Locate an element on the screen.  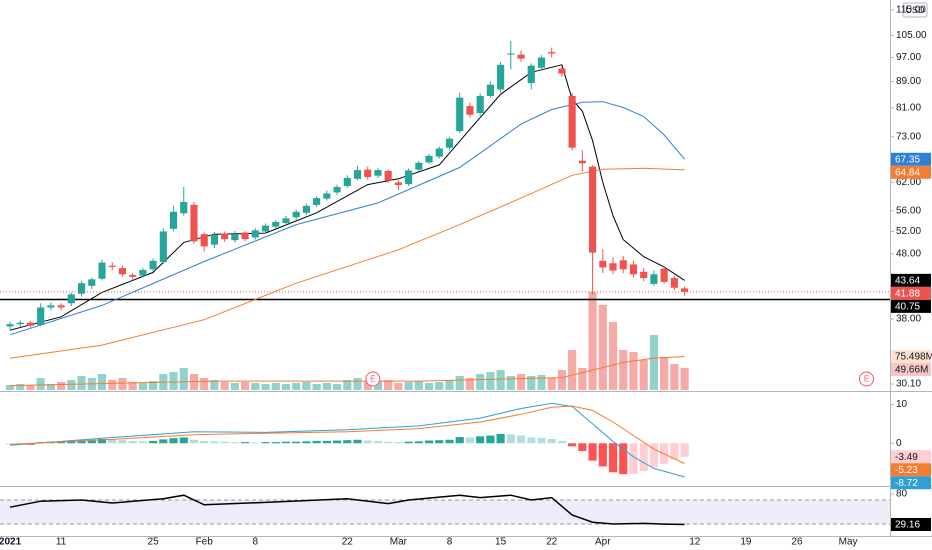
x-tick-label: 22 is located at coordinates (552, 542).